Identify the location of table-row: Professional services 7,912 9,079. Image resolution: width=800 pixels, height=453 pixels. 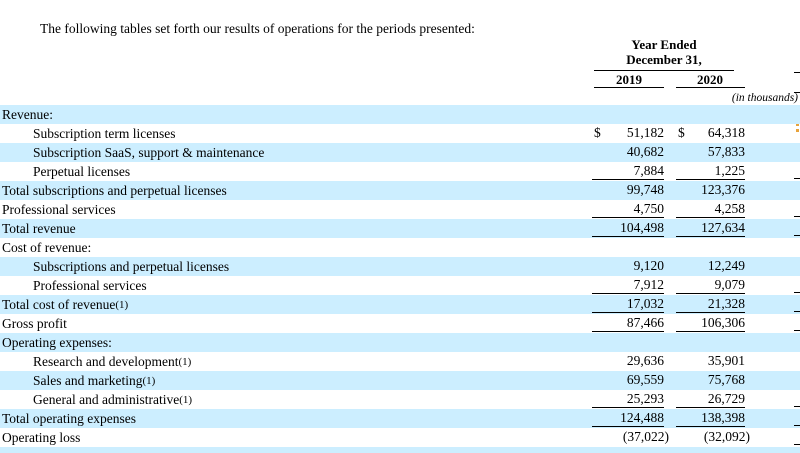
(400, 285).